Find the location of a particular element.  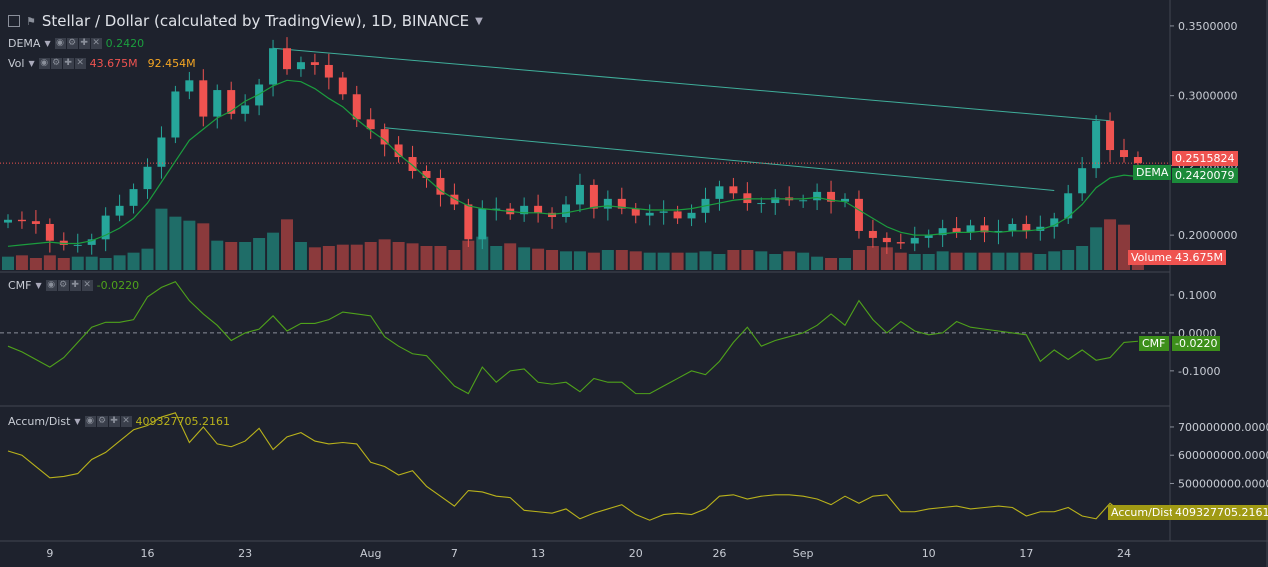

dema-label: DEMA is located at coordinates (24, 43).